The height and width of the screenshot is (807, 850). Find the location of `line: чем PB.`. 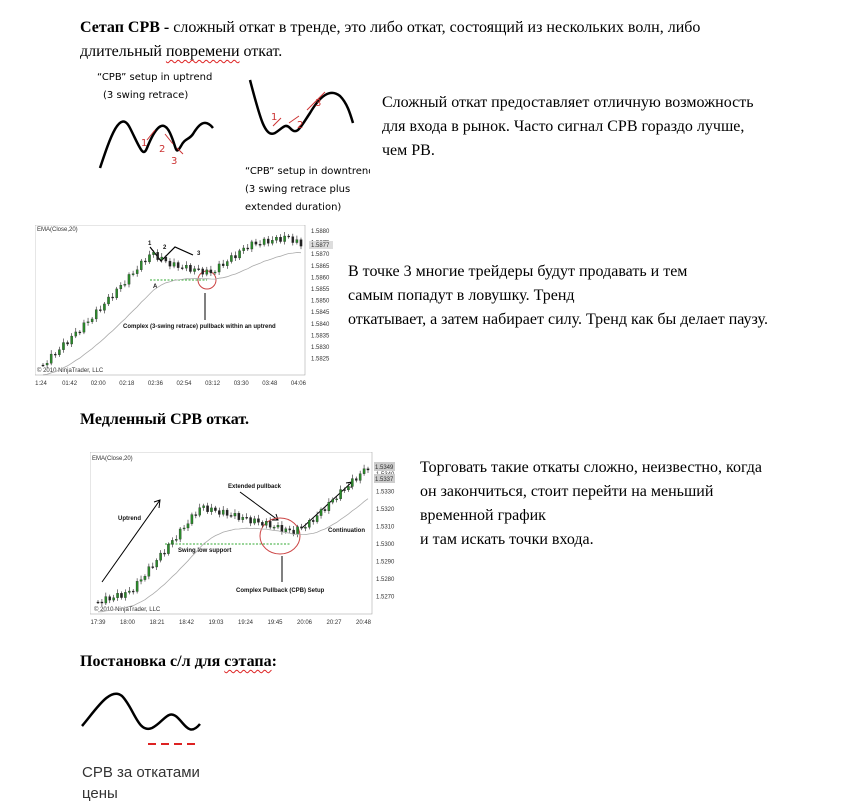

line: чем PB. is located at coordinates (408, 150).